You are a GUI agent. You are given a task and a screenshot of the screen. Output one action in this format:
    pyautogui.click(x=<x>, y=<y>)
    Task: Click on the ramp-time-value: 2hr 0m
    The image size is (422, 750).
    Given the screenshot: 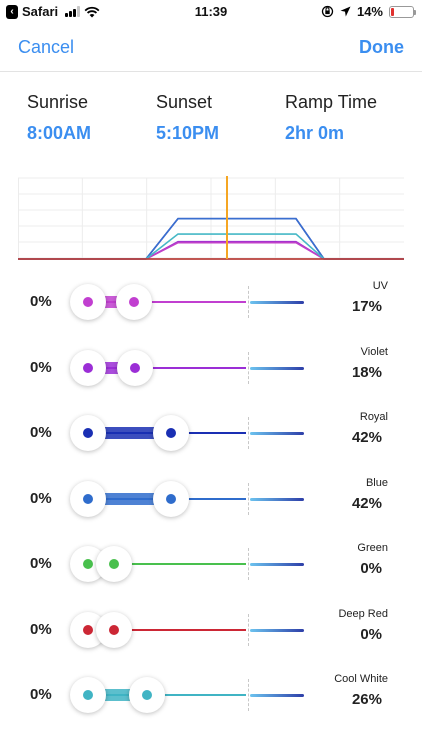 What is the action you would take?
    pyautogui.click(x=315, y=133)
    